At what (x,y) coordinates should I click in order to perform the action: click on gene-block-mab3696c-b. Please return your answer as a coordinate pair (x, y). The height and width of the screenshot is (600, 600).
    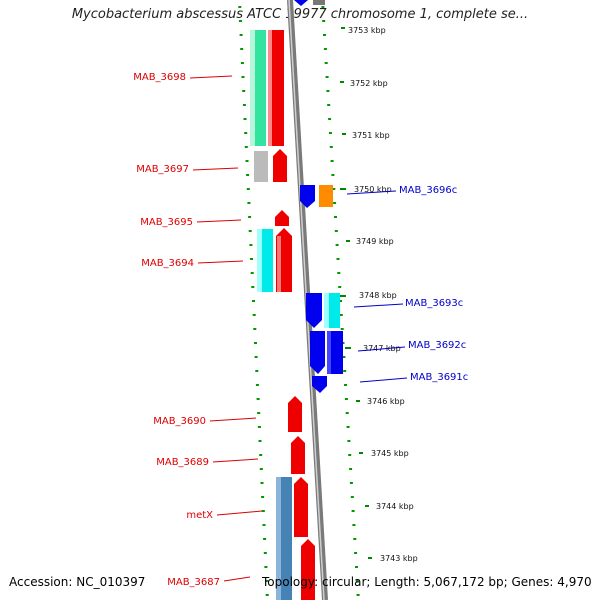
    Looking at the image, I should click on (326, 196).